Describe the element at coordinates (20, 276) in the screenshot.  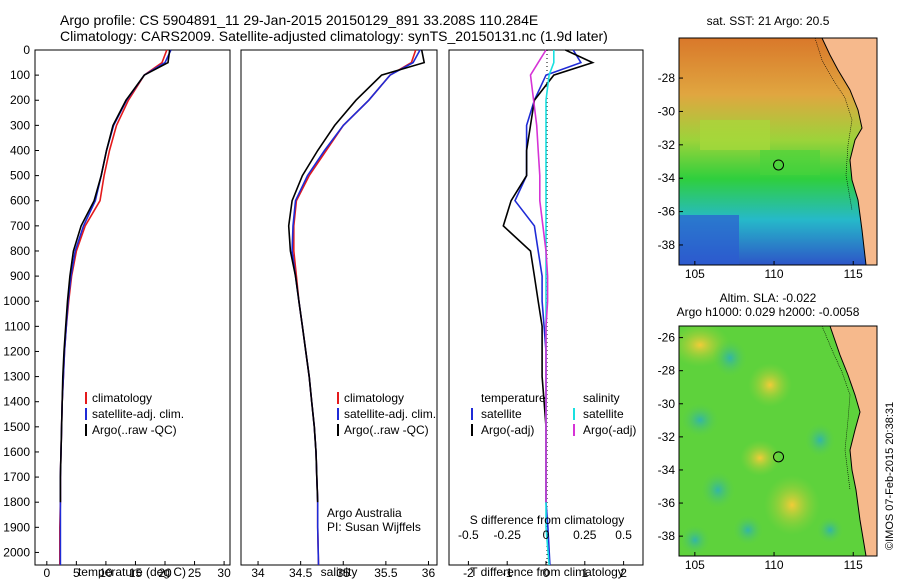
I see `y-tick-label: 900` at that location.